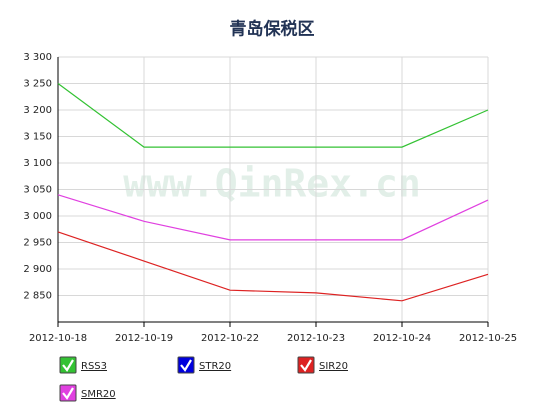 Image resolution: width=534 pixels, height=420 pixels. I want to click on legend-label: SMR20, so click(98, 394).